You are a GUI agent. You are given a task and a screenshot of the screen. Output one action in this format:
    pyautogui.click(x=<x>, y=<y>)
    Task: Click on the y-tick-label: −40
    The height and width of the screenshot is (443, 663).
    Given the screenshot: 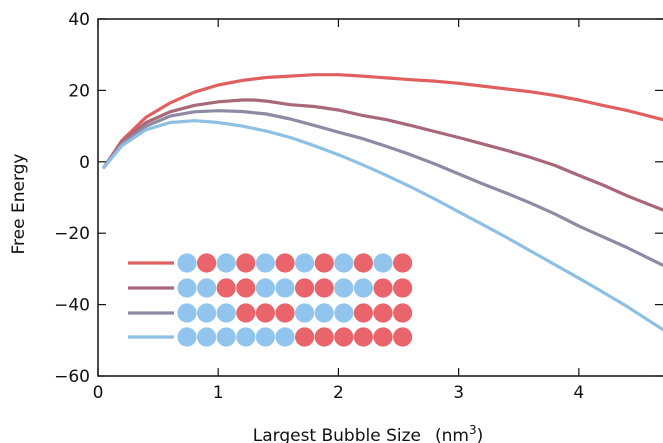 What is the action you would take?
    pyautogui.click(x=72, y=306)
    